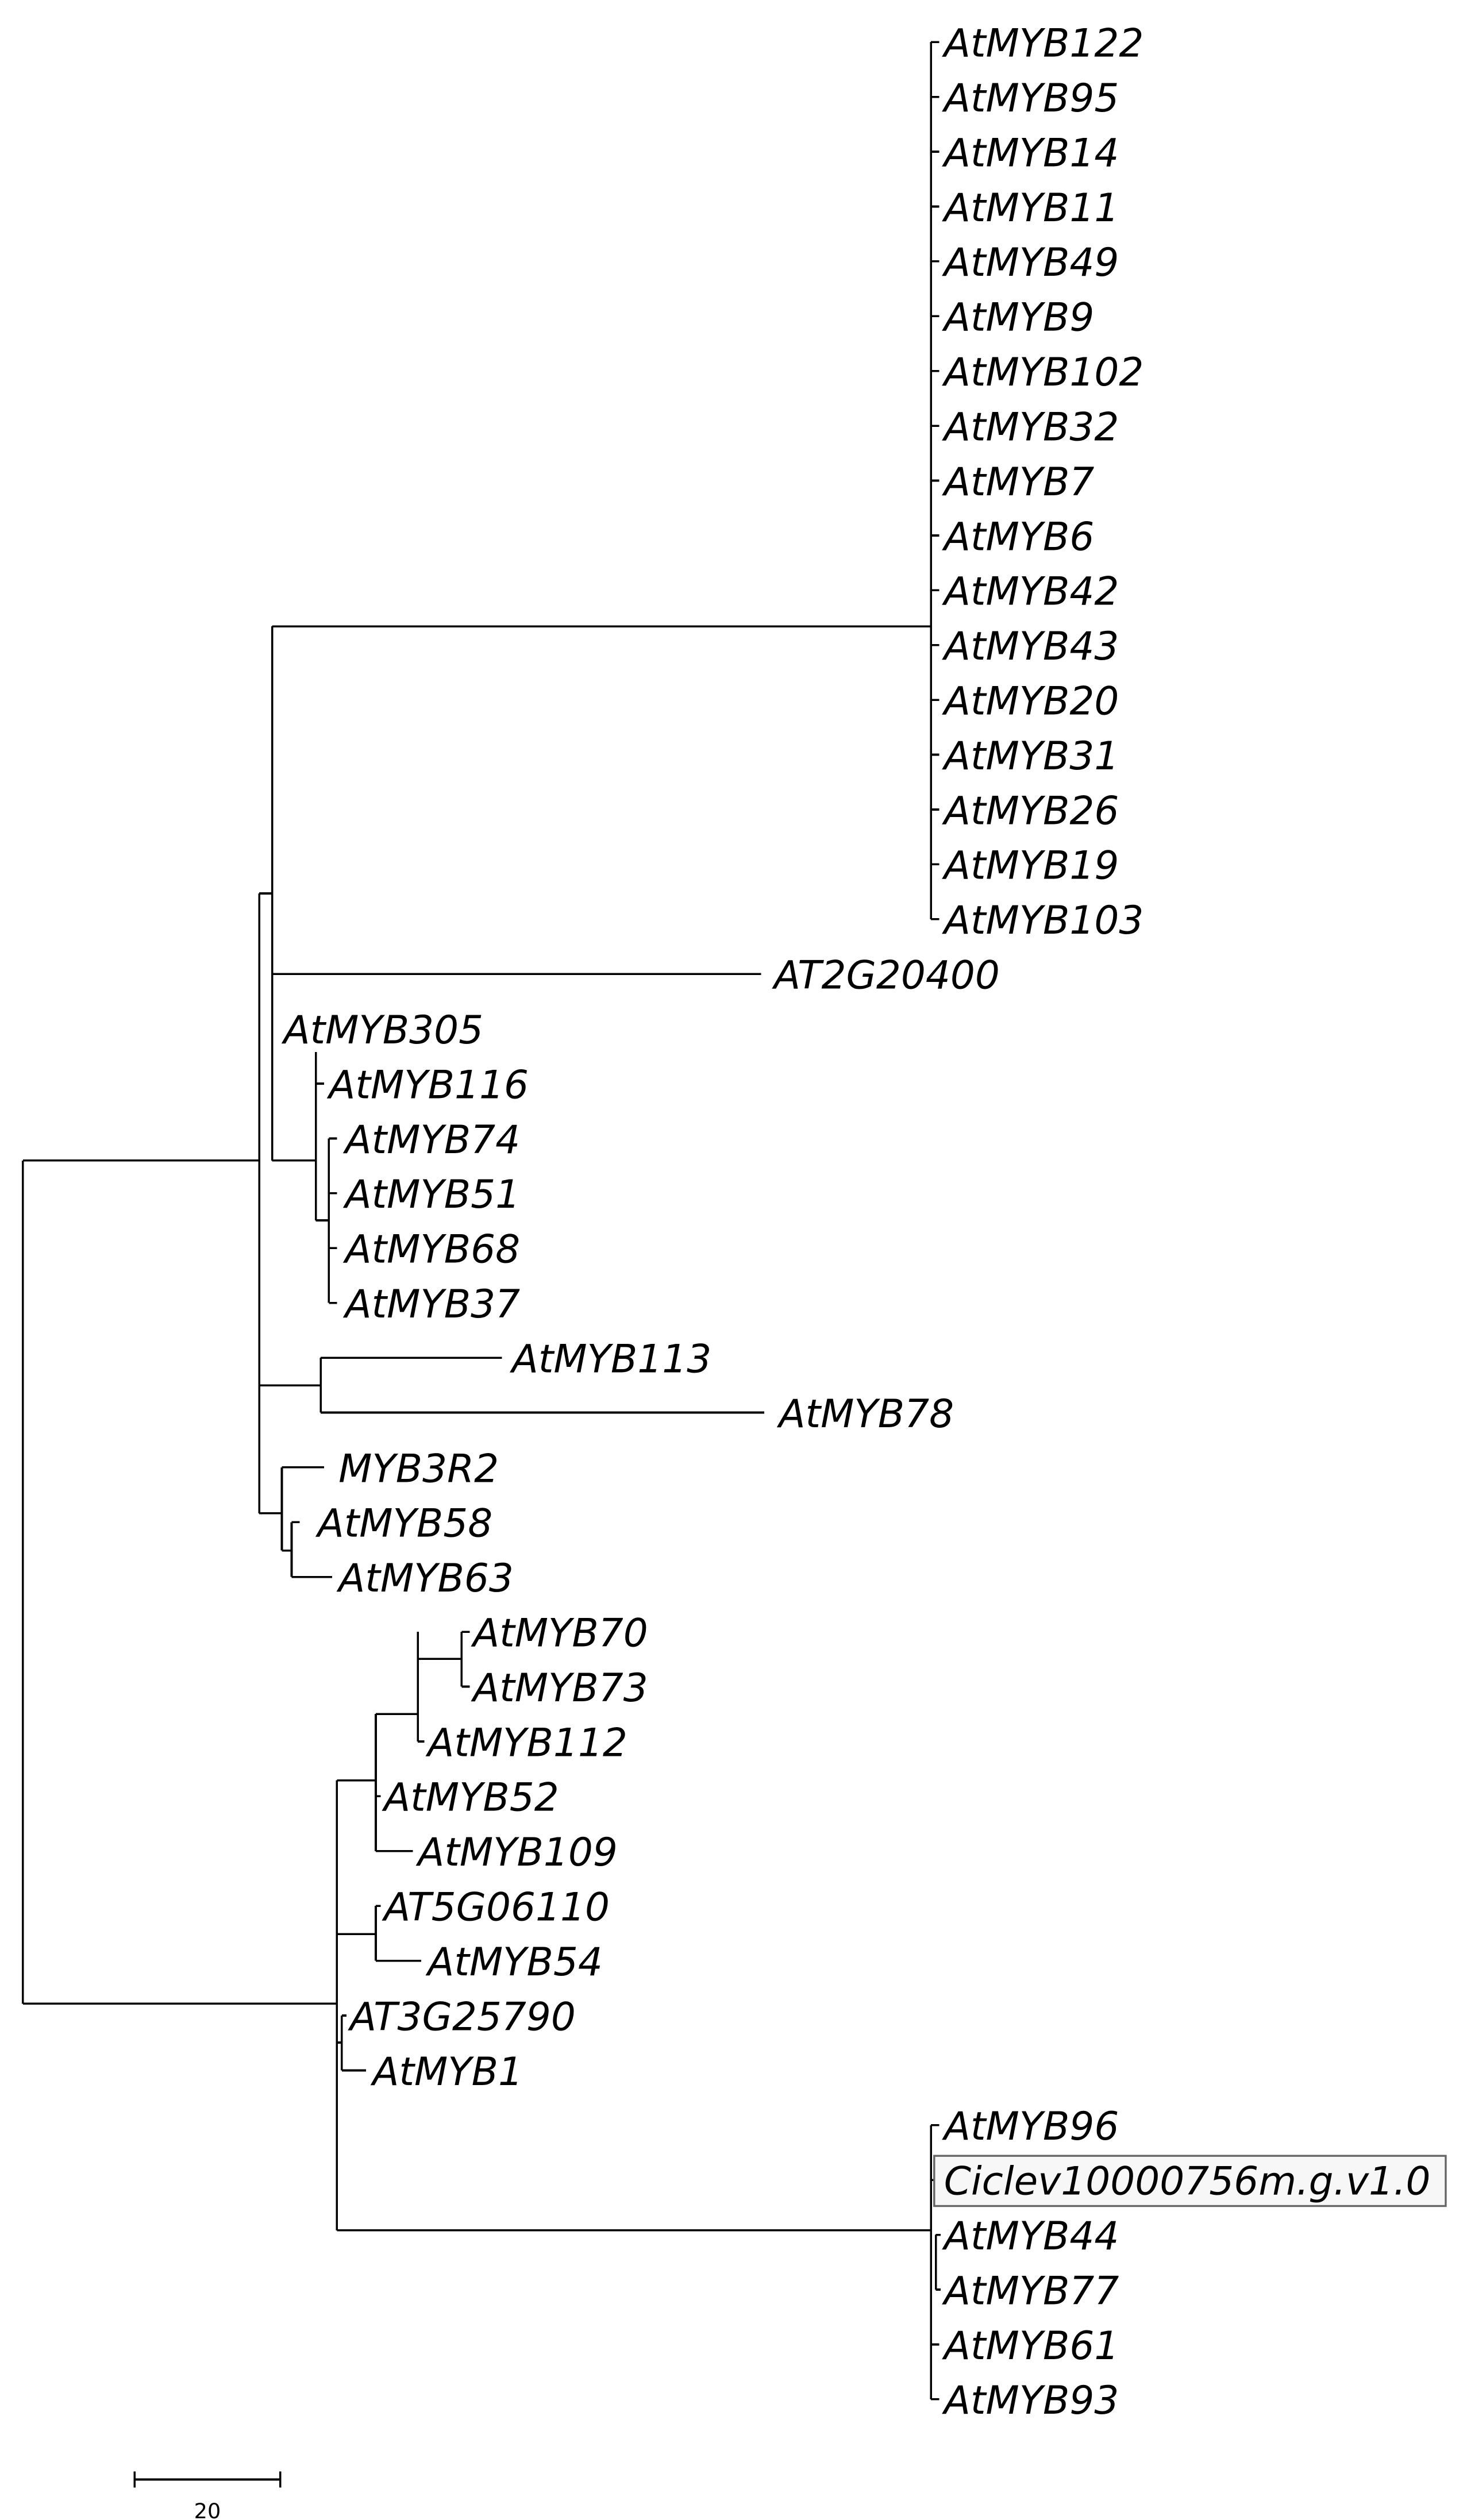 The height and width of the screenshot is (2520, 1467). What do you see at coordinates (526, 1743) in the screenshot?
I see `leaf-label: AtMYB112` at bounding box center [526, 1743].